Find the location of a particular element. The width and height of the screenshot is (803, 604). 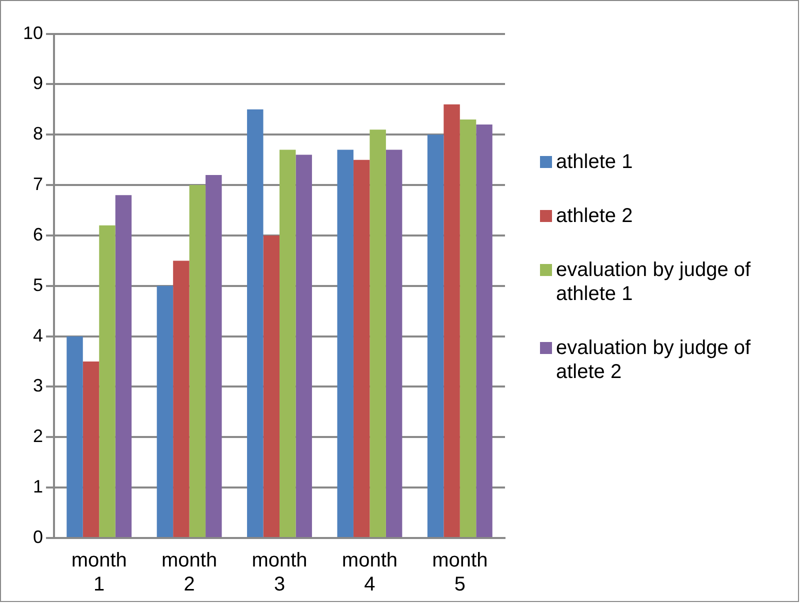

legend-label: evaluation by judge of atlete 2 is located at coordinates (654, 360).